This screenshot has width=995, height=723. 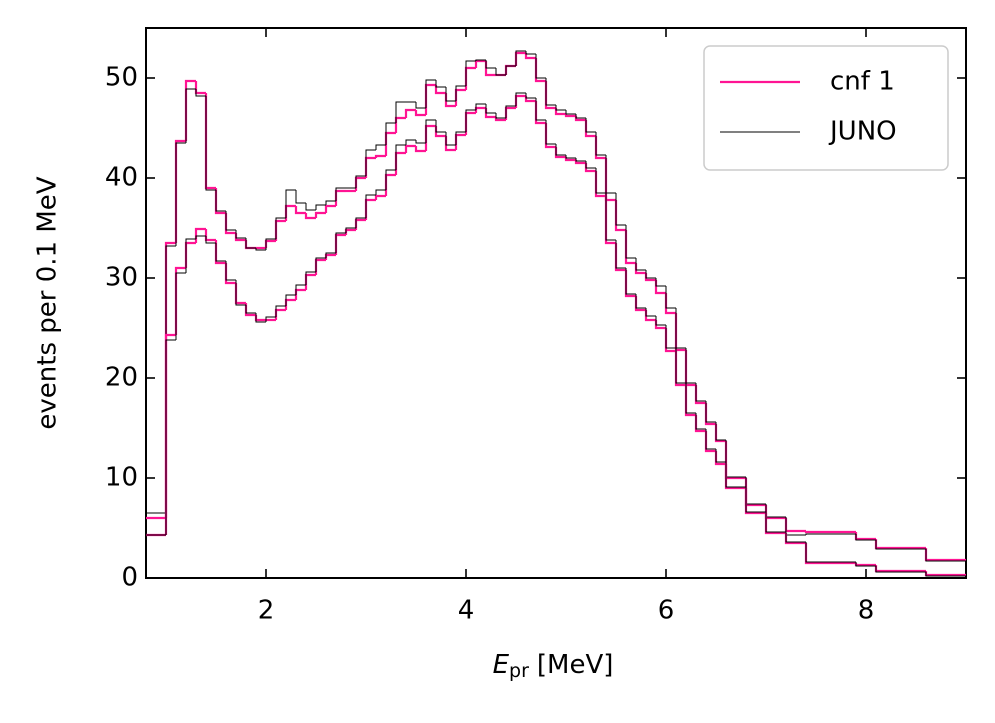 I want to click on x-label-unit: [MeV], so click(x=575, y=665).